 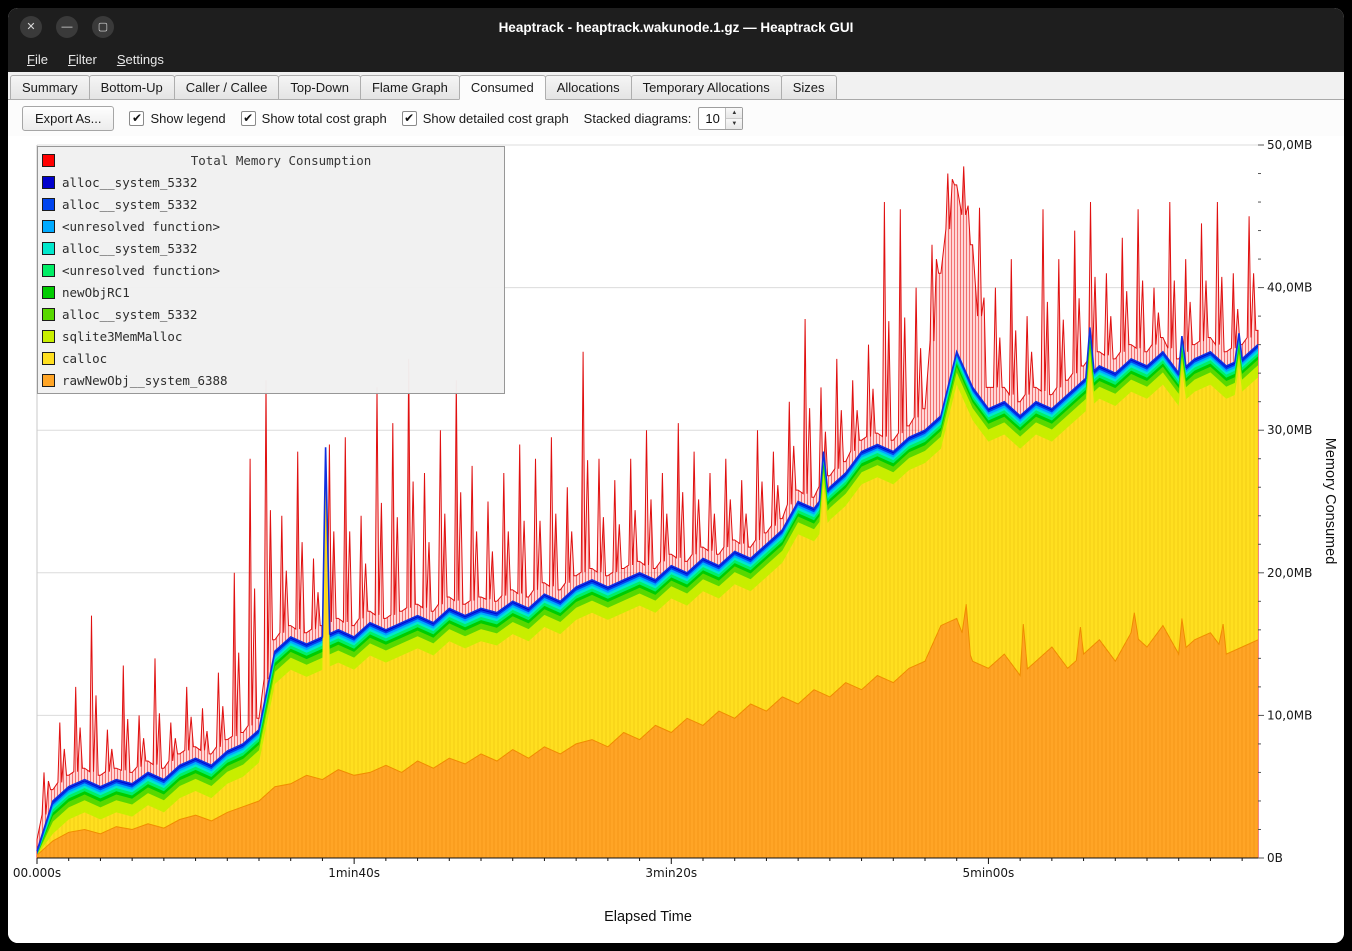 I want to click on legend-label: calloc, so click(x=85, y=358).